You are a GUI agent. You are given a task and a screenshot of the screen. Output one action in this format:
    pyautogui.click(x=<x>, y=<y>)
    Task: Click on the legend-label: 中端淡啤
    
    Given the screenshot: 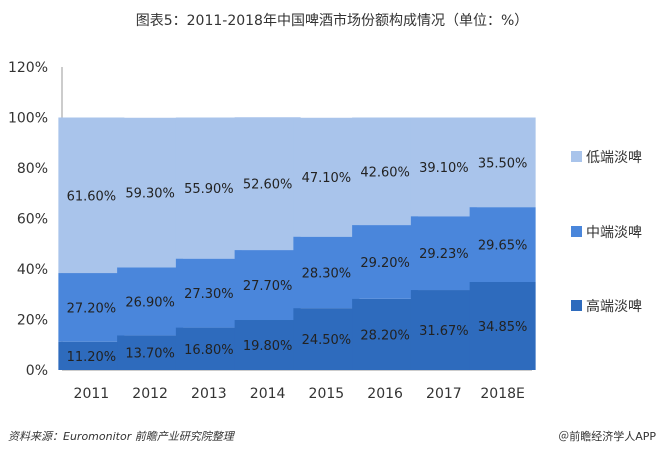 What is the action you would take?
    pyautogui.click(x=614, y=233)
    